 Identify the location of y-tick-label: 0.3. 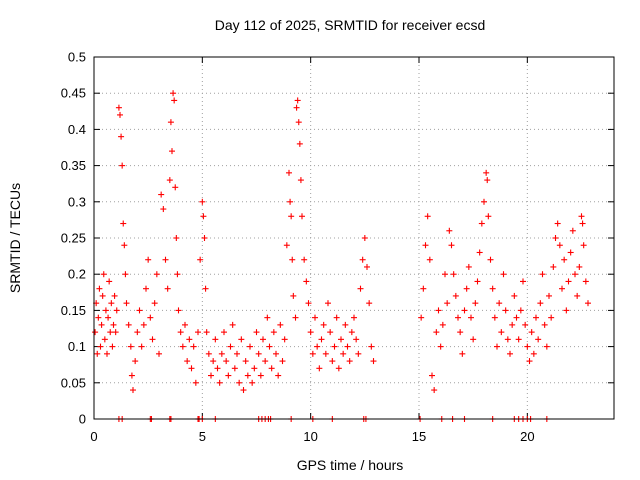
(77, 201).